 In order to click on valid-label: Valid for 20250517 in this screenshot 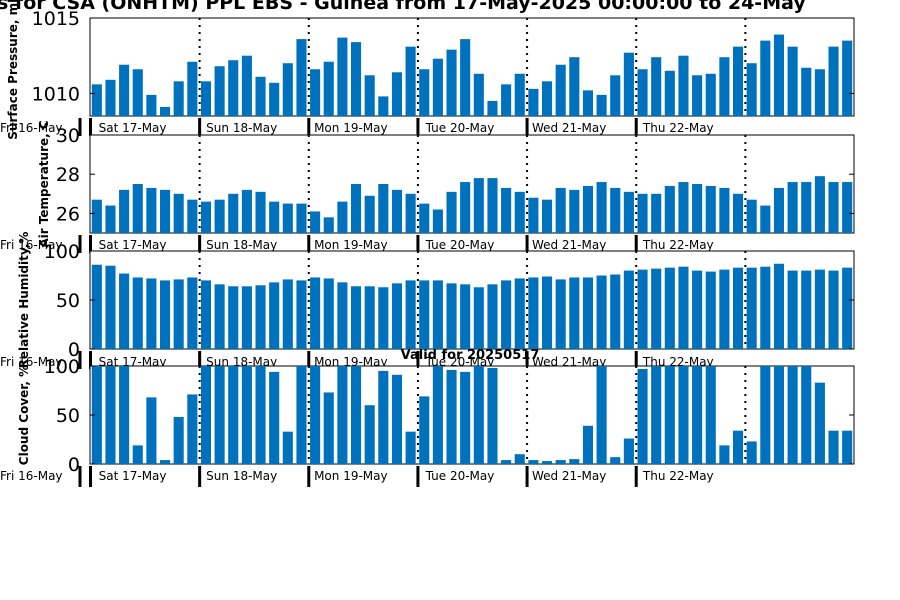, I will do `click(470, 355)`.